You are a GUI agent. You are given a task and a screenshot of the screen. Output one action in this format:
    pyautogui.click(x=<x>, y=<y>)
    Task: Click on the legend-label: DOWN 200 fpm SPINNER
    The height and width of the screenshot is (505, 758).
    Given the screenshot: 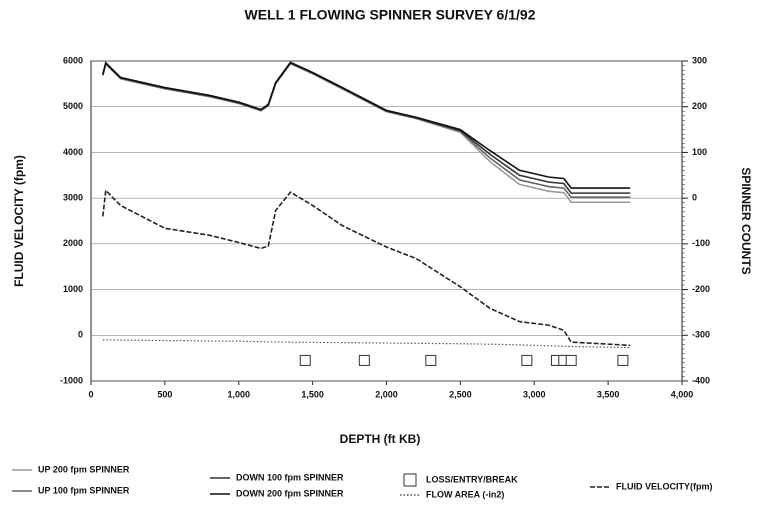 What is the action you would take?
    pyautogui.click(x=290, y=493)
    